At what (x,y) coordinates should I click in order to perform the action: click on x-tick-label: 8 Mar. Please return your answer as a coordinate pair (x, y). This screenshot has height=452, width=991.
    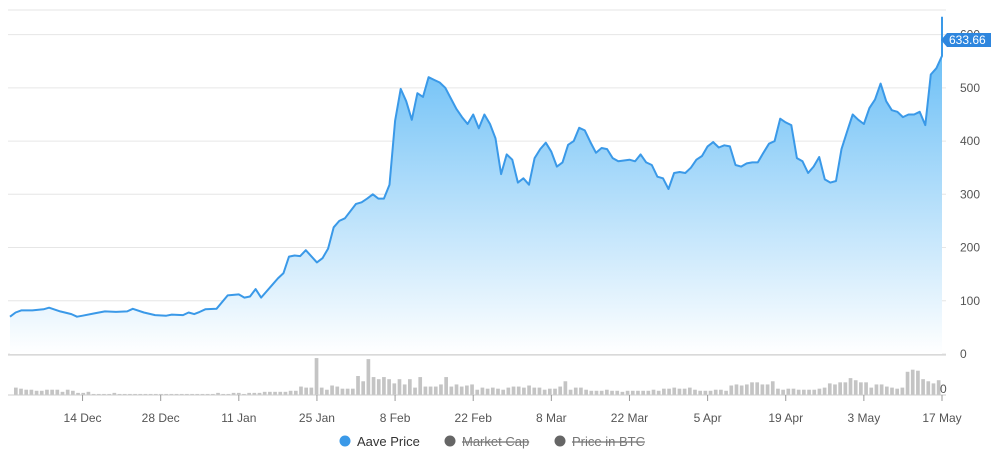
    Looking at the image, I should click on (551, 418).